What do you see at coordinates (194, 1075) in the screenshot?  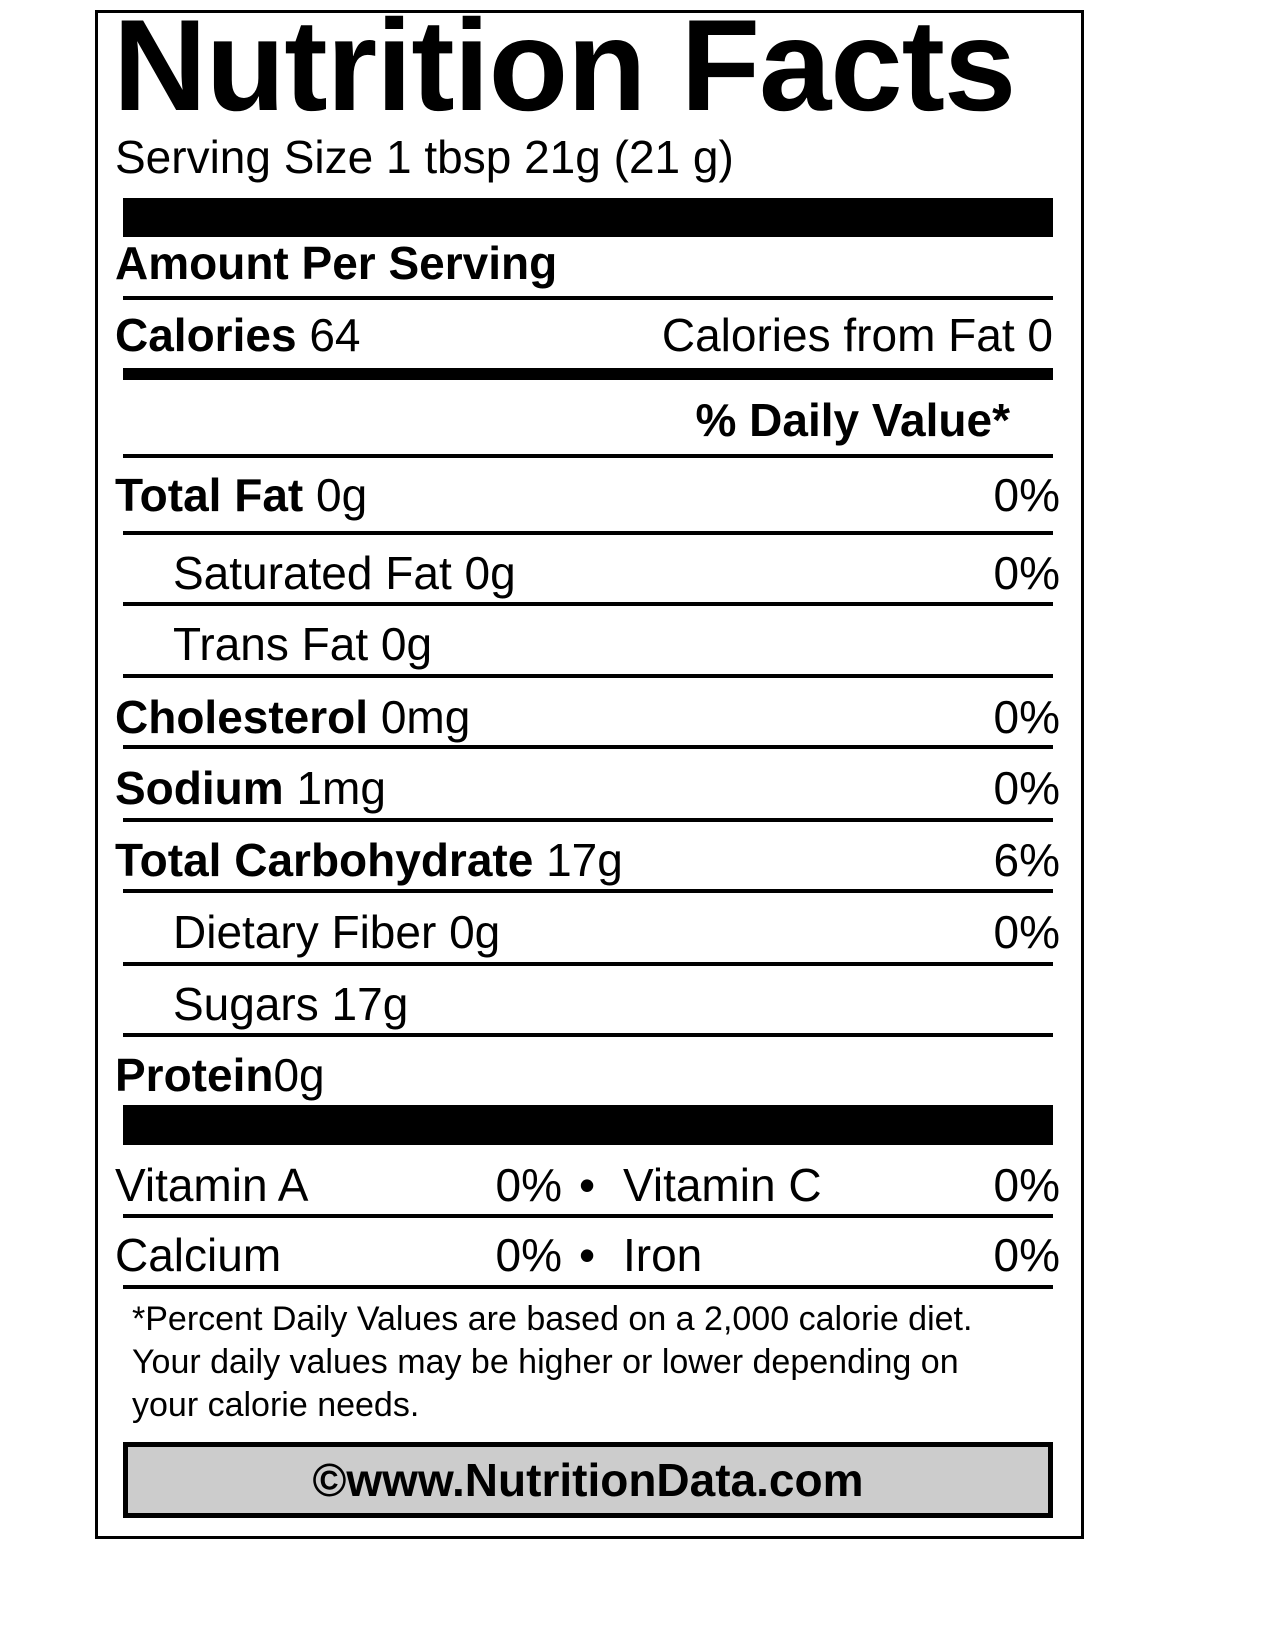 I see `nutrient-label: Protein` at bounding box center [194, 1075].